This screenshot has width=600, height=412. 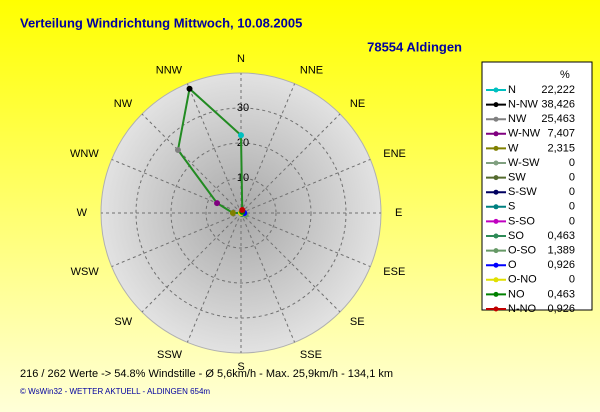 What do you see at coordinates (516, 294) in the screenshot?
I see `legend-label: NO` at bounding box center [516, 294].